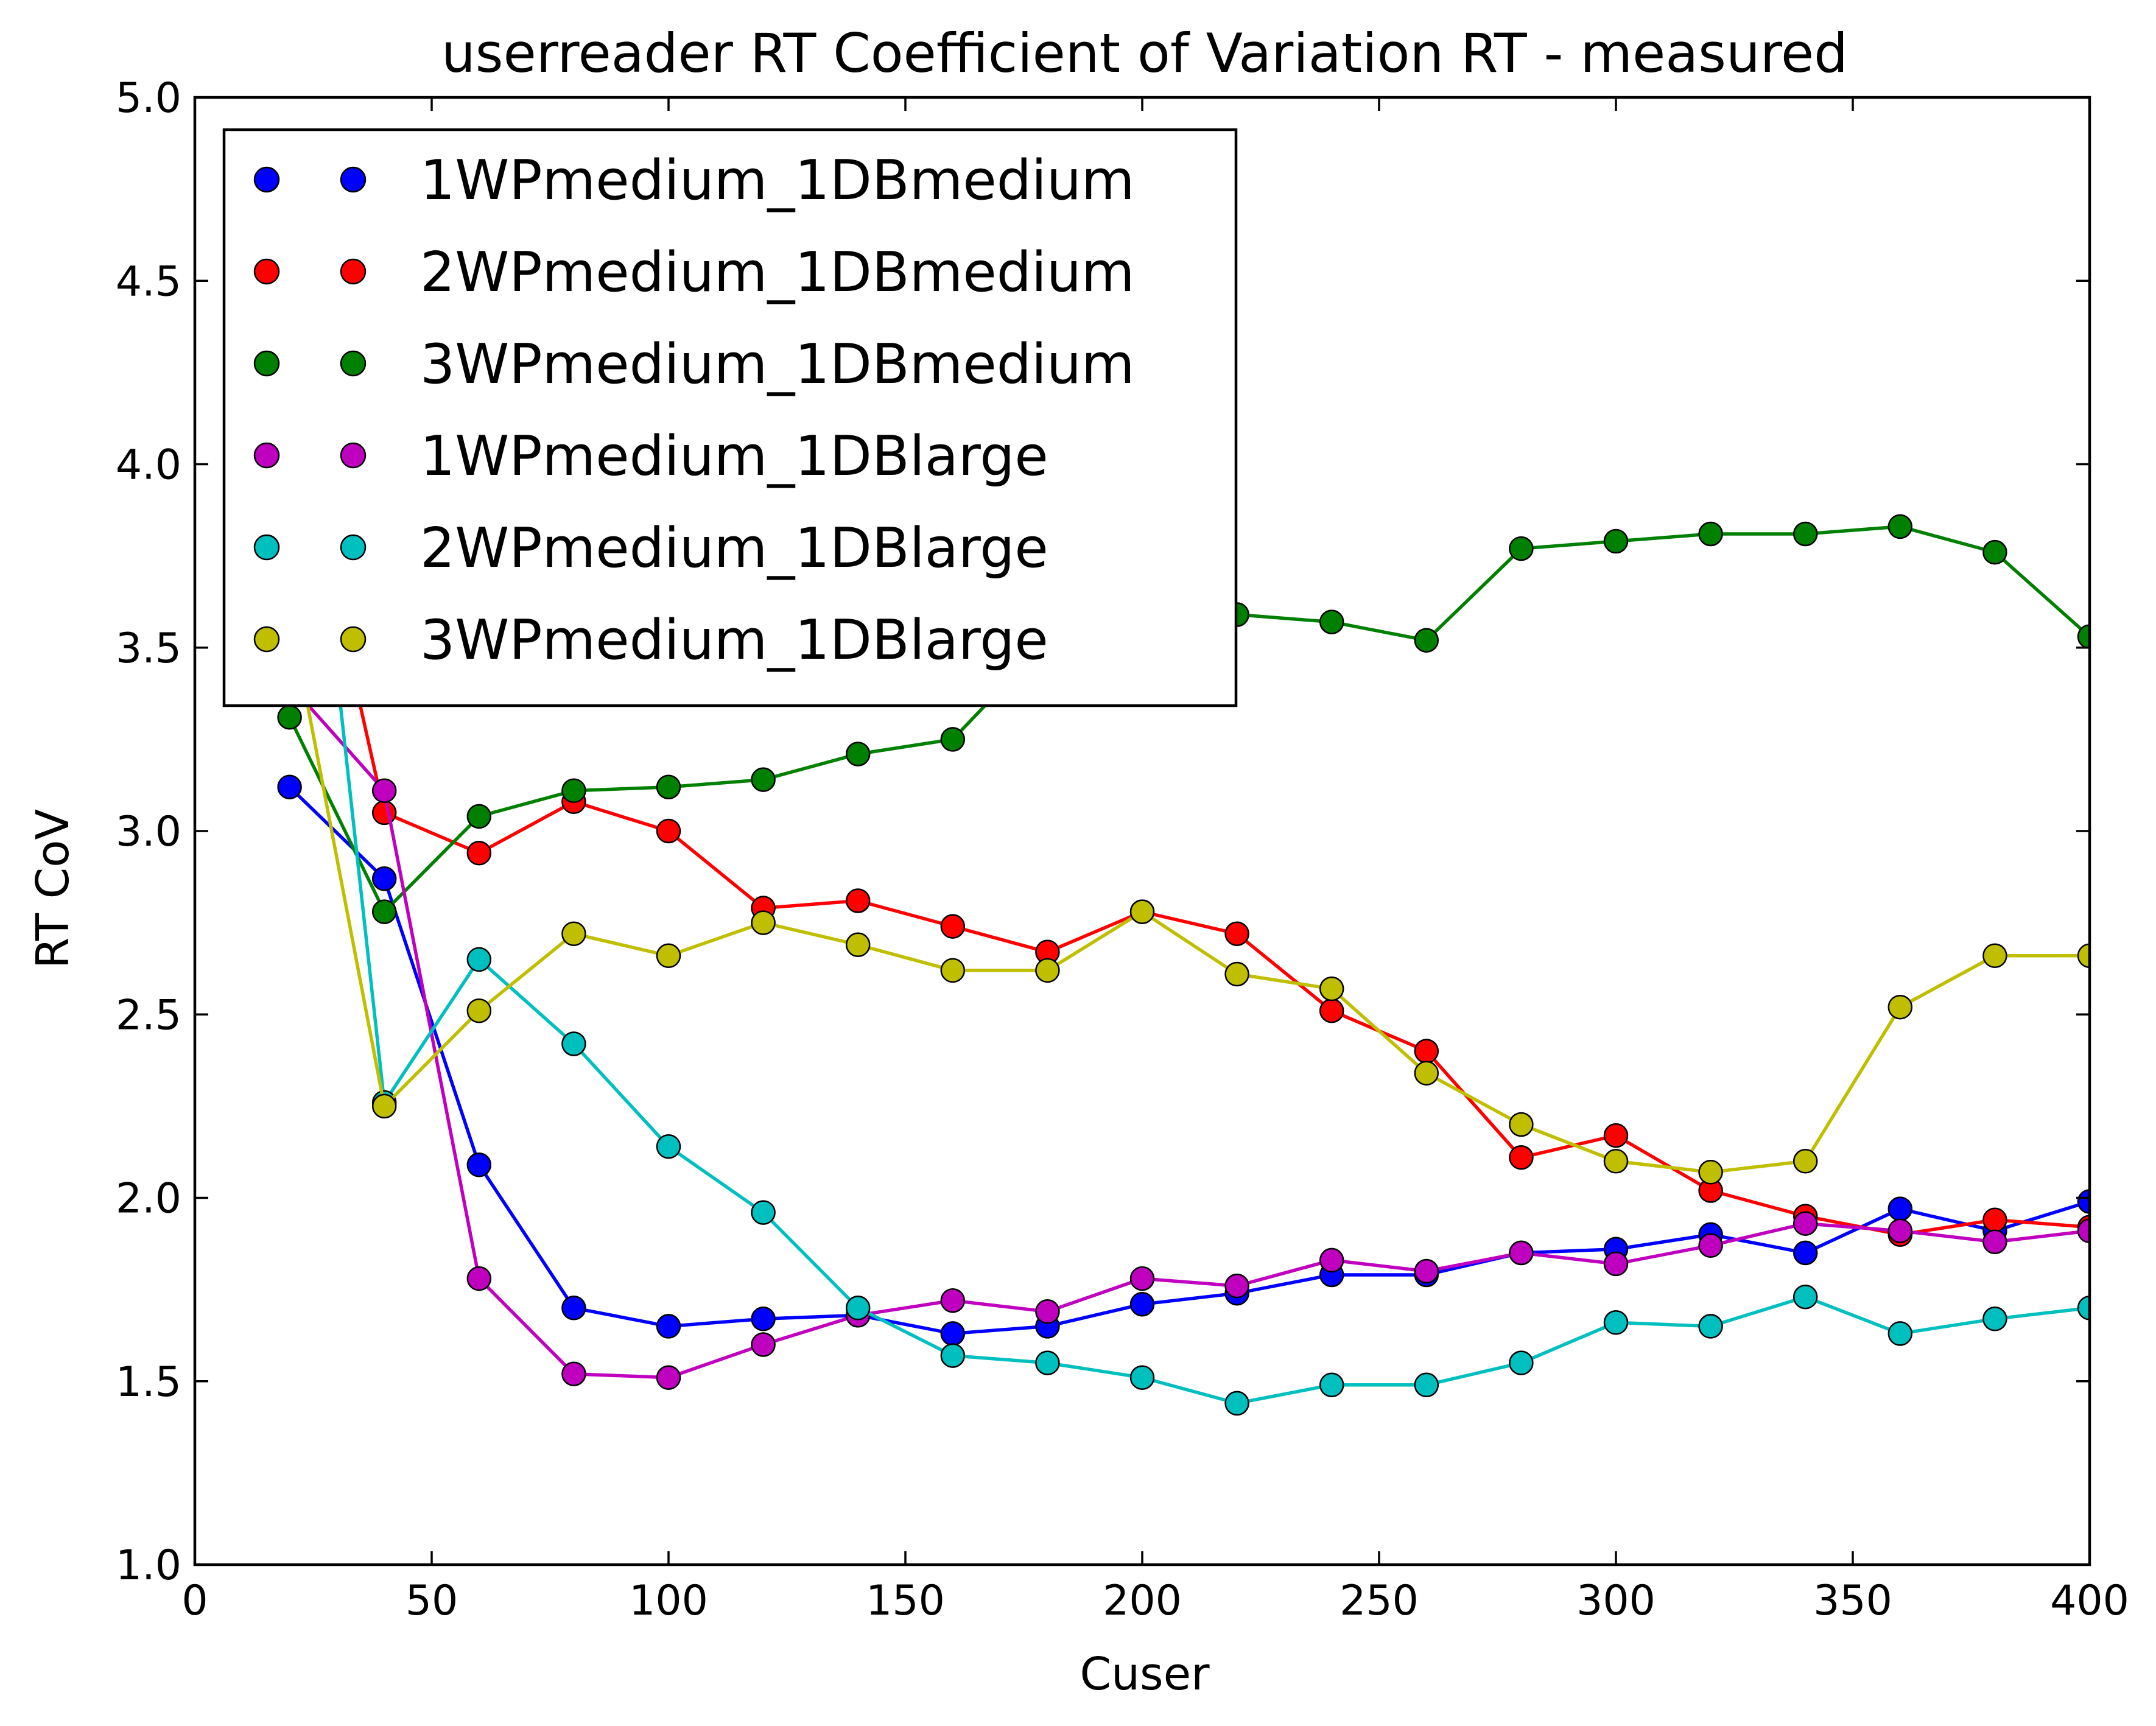 The image size is (2156, 1726). I want to click on x-tick-label-350: 350, so click(1852, 1601).